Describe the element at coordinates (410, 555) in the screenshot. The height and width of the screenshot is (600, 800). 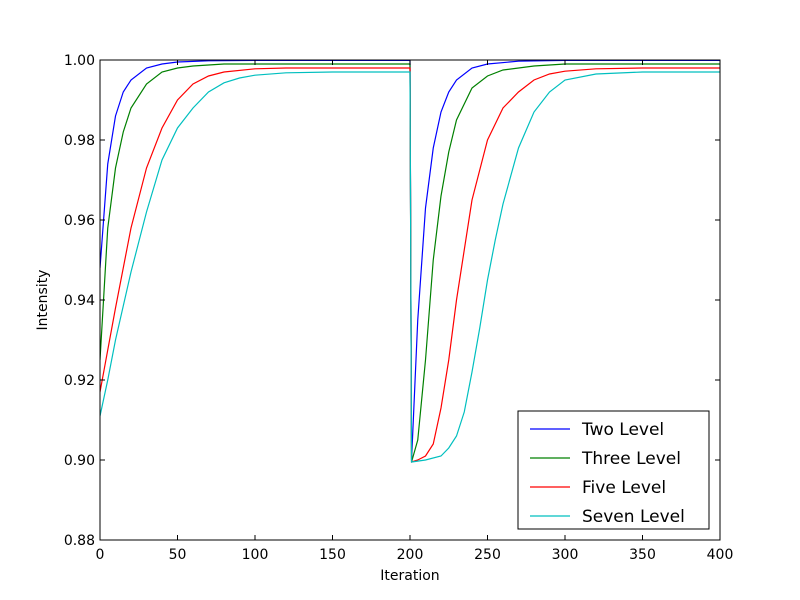
I see `x-tick-label: 200` at that location.